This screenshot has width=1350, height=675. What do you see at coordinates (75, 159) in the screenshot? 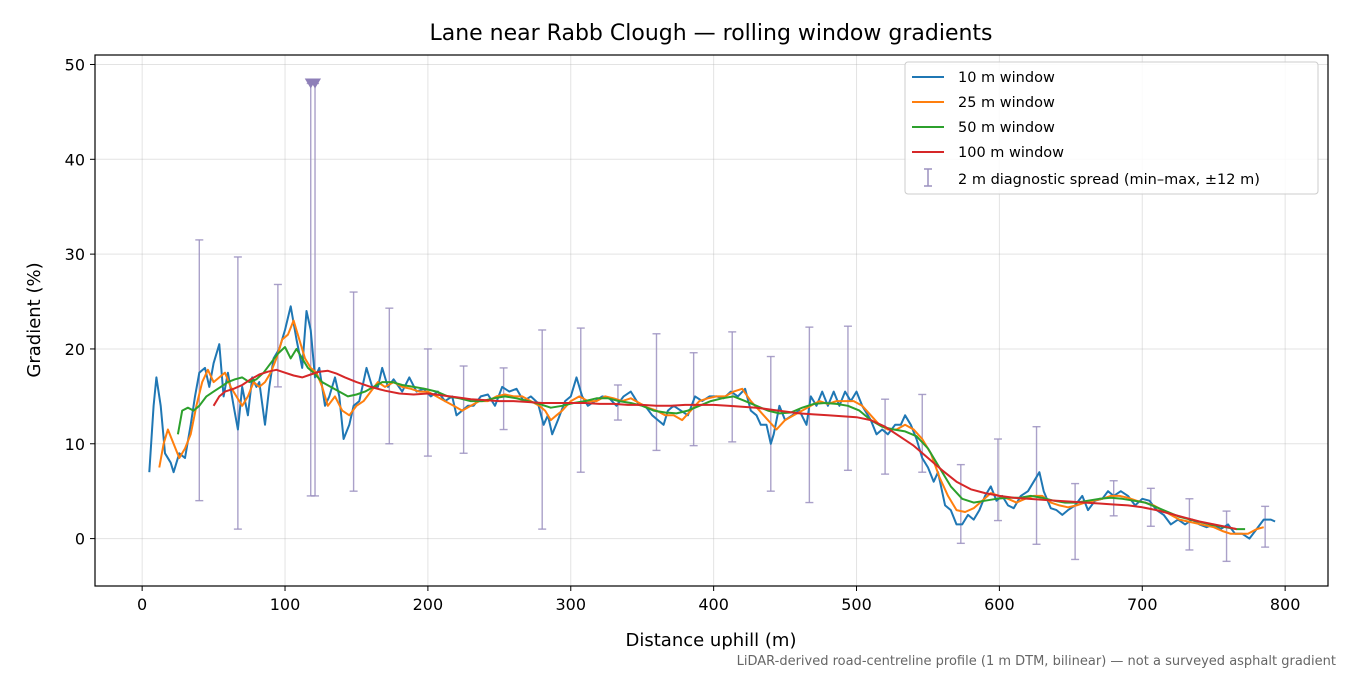
I see `y-tick-label: 40` at bounding box center [75, 159].